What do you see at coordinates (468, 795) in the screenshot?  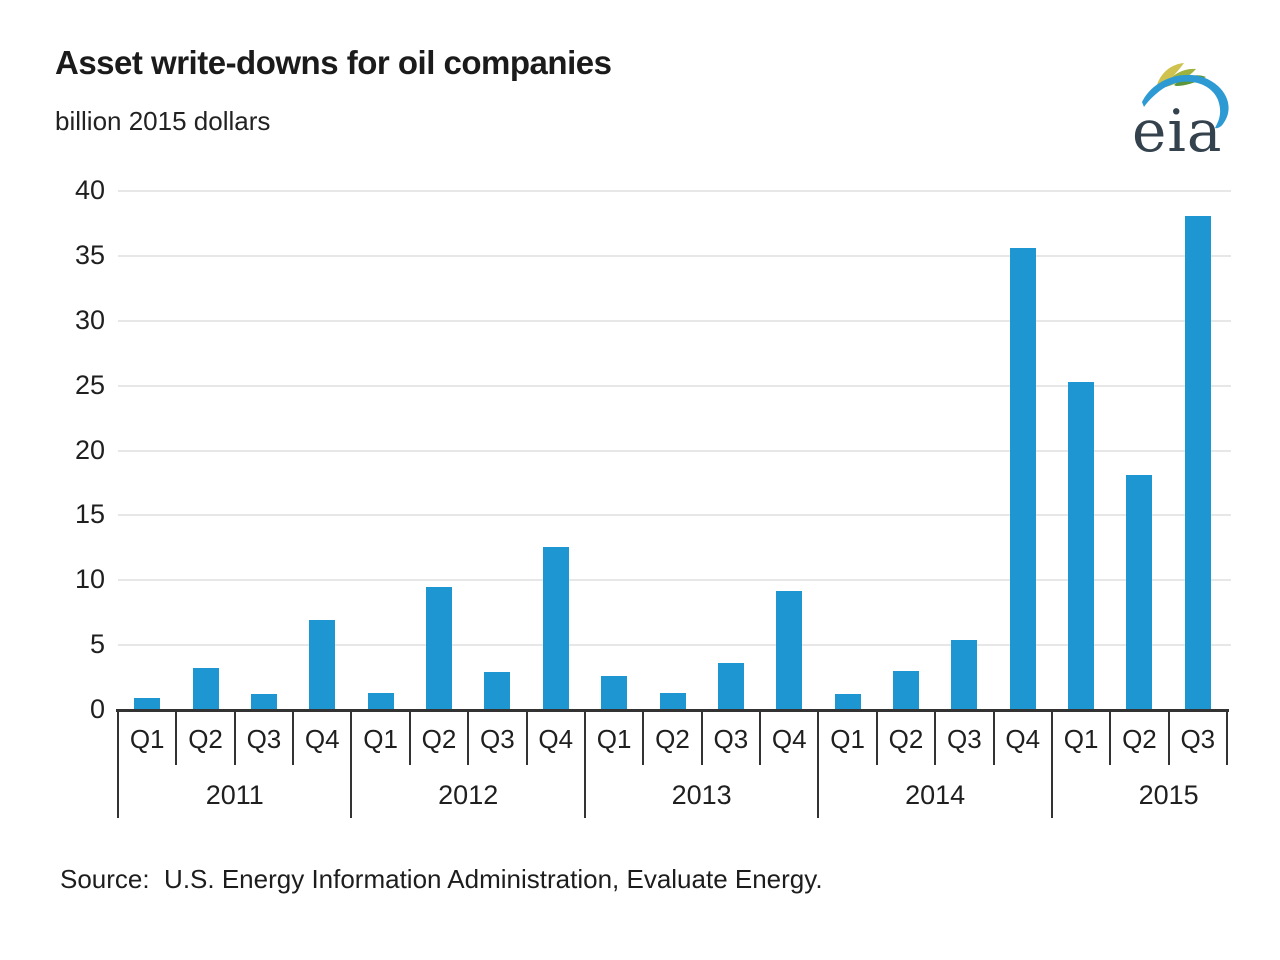 I see `year-label: 2012` at bounding box center [468, 795].